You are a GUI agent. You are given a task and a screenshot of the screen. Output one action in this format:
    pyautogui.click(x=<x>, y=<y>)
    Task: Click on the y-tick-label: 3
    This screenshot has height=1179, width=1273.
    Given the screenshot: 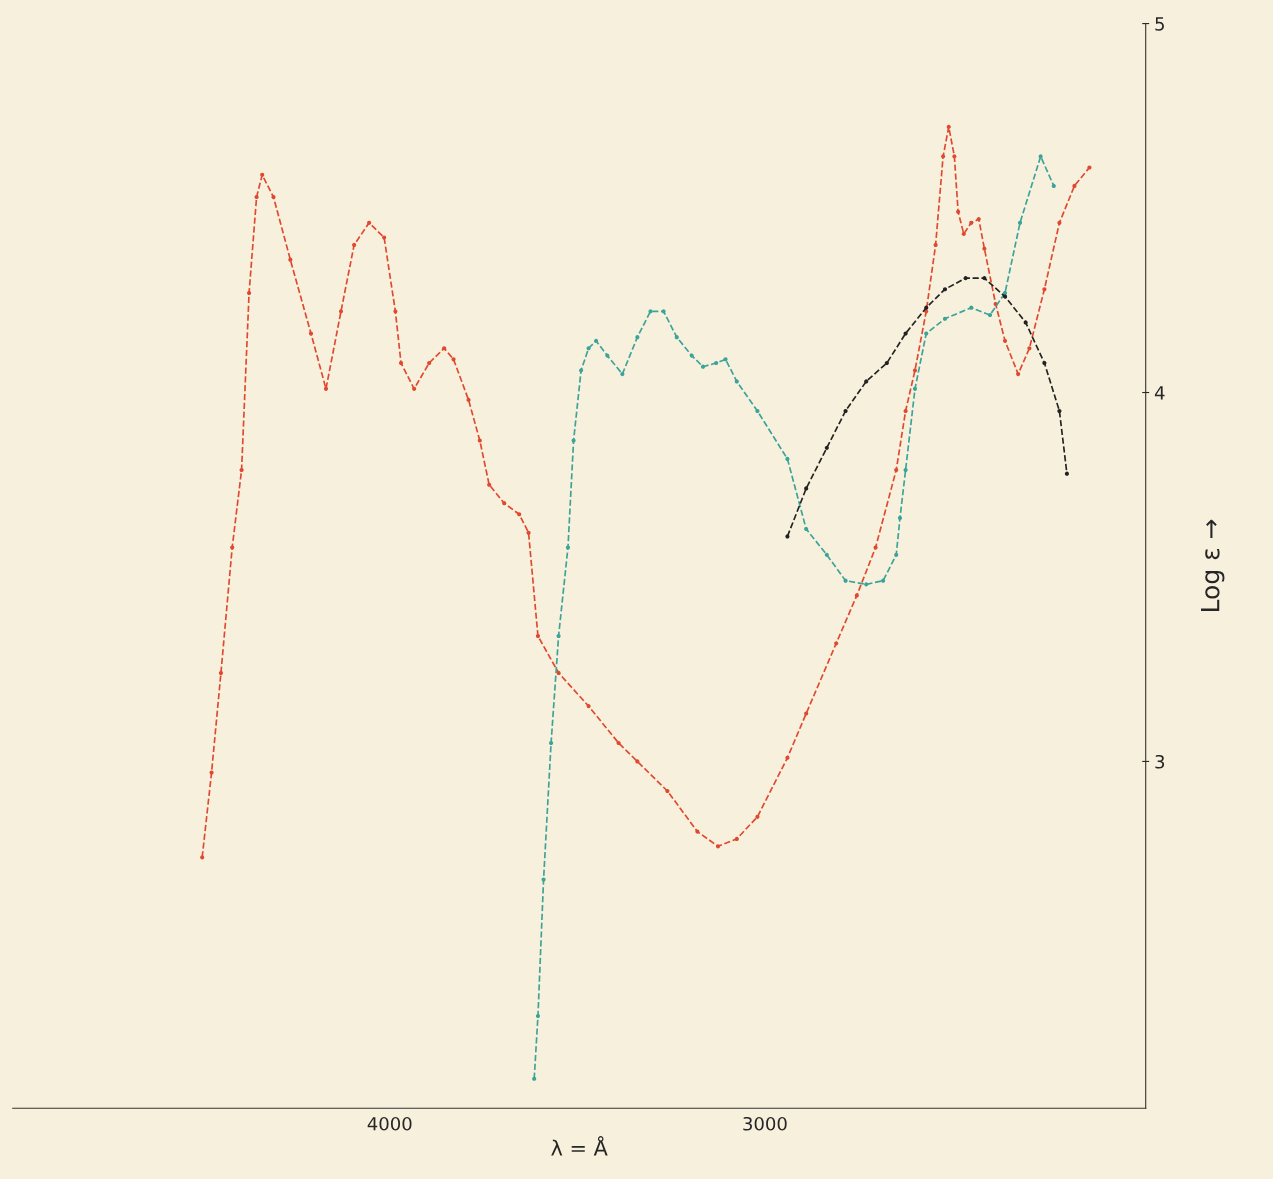 What is the action you would take?
    pyautogui.click(x=1160, y=761)
    